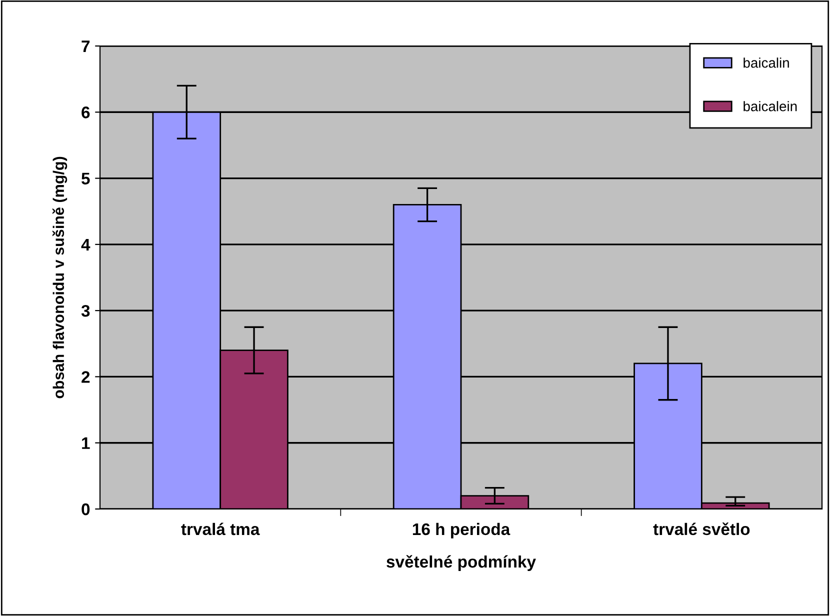  I want to click on y-tick-label: 6, so click(86, 112).